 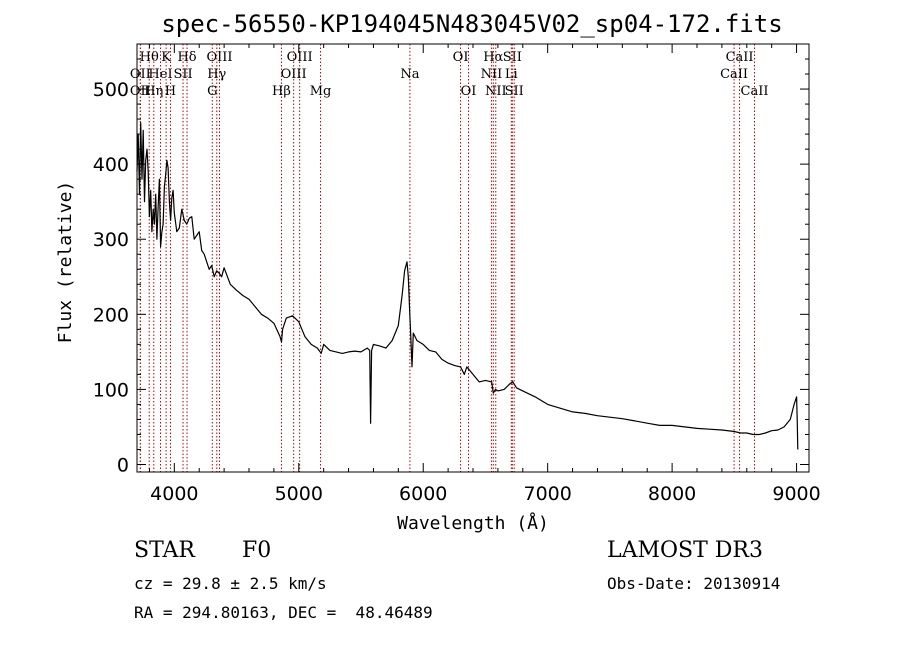 I want to click on line-marker-label: H, so click(x=170, y=91).